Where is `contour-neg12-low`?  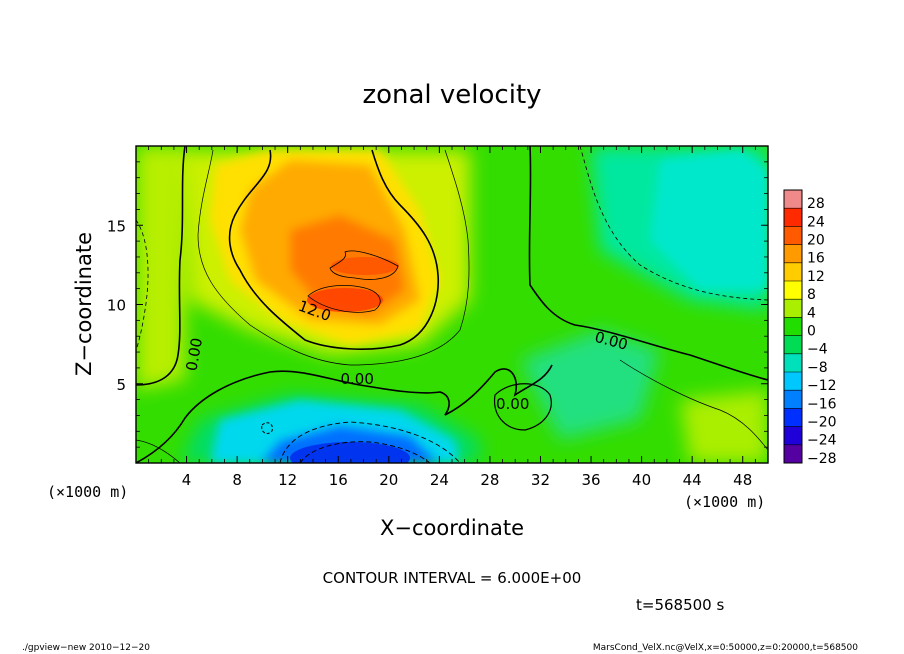 contour-neg12-low is located at coordinates (365, 452).